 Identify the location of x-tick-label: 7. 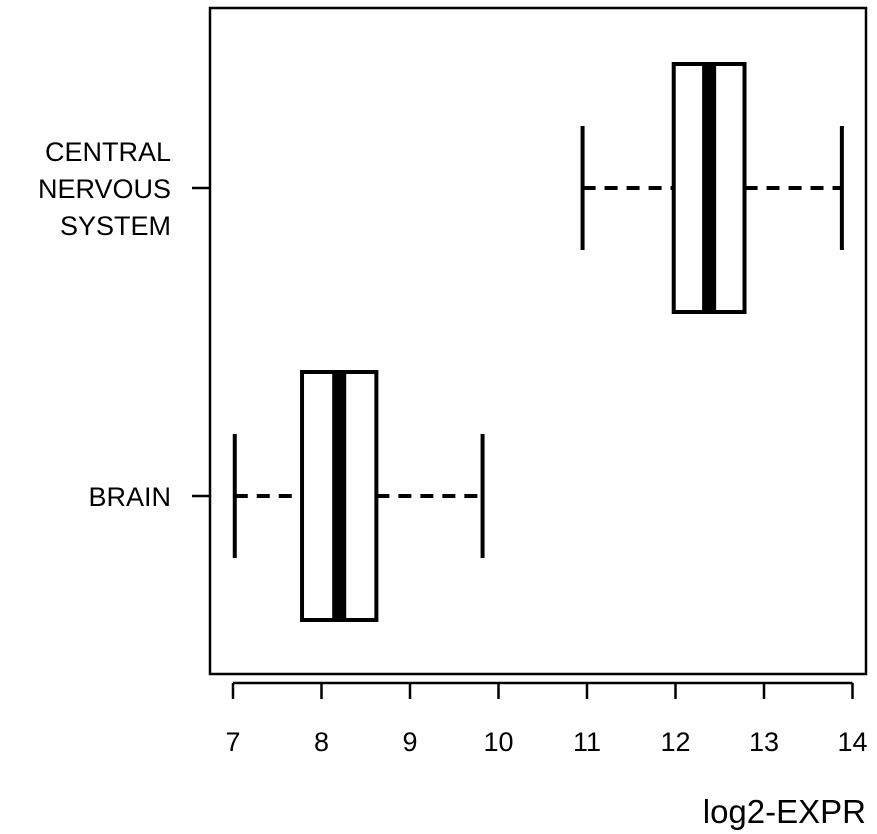
(232, 742).